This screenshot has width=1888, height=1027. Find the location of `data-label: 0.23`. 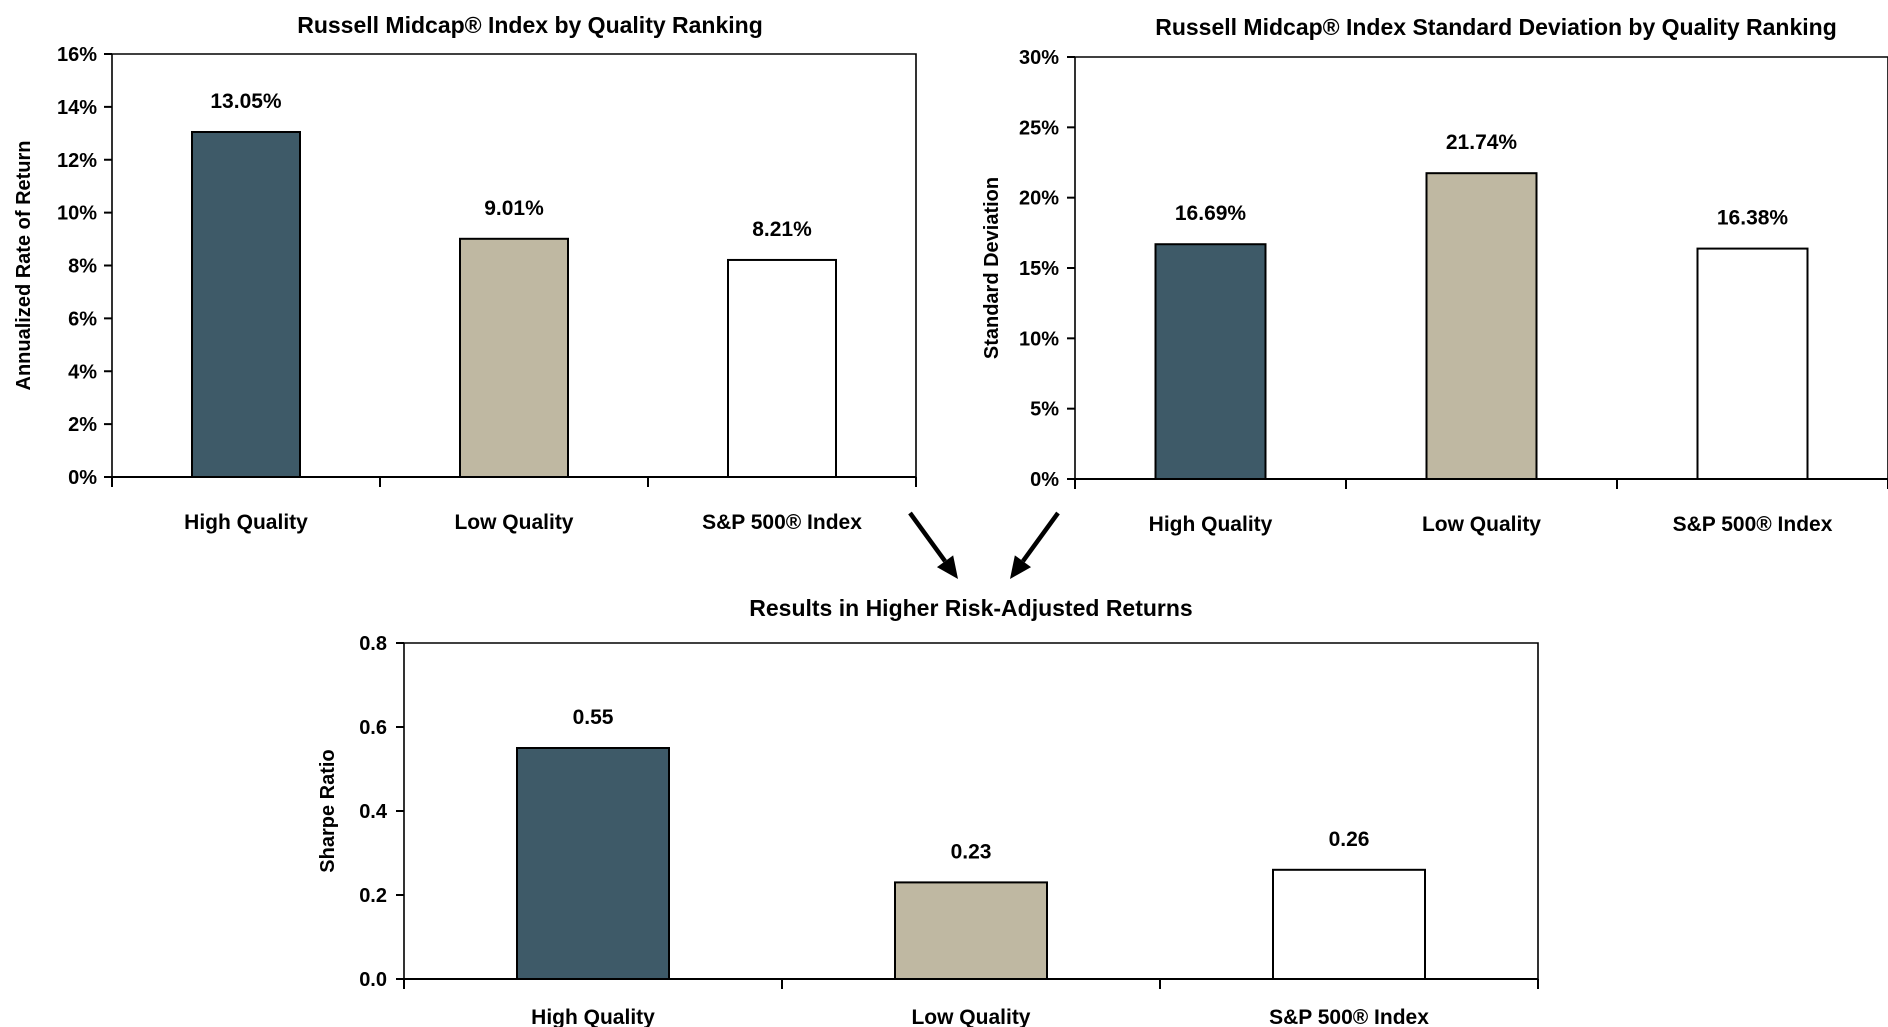

data-label: 0.23 is located at coordinates (971, 851).